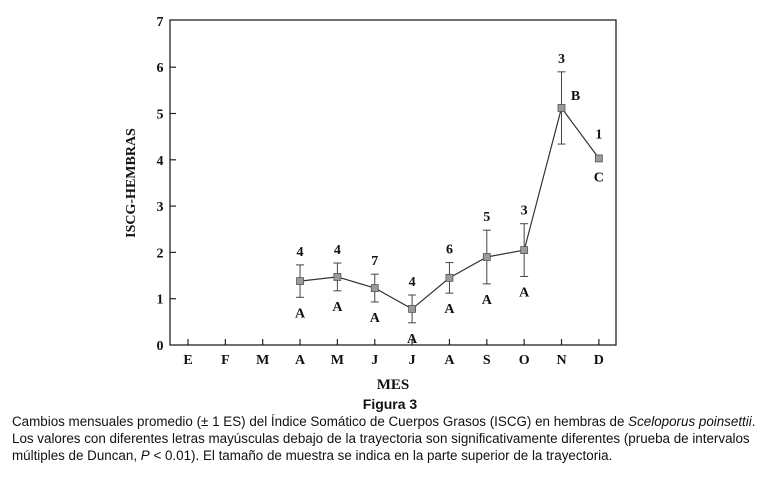 The height and width of the screenshot is (498, 780). What do you see at coordinates (160, 22) in the screenshot?
I see `y-tick-label: 7` at bounding box center [160, 22].